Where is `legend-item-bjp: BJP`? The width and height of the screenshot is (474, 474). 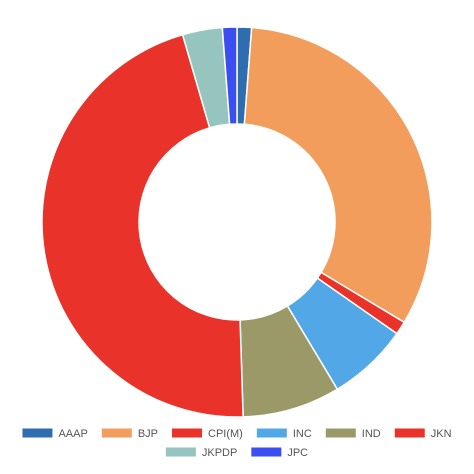
legend-item-bjp: BJP is located at coordinates (129, 434).